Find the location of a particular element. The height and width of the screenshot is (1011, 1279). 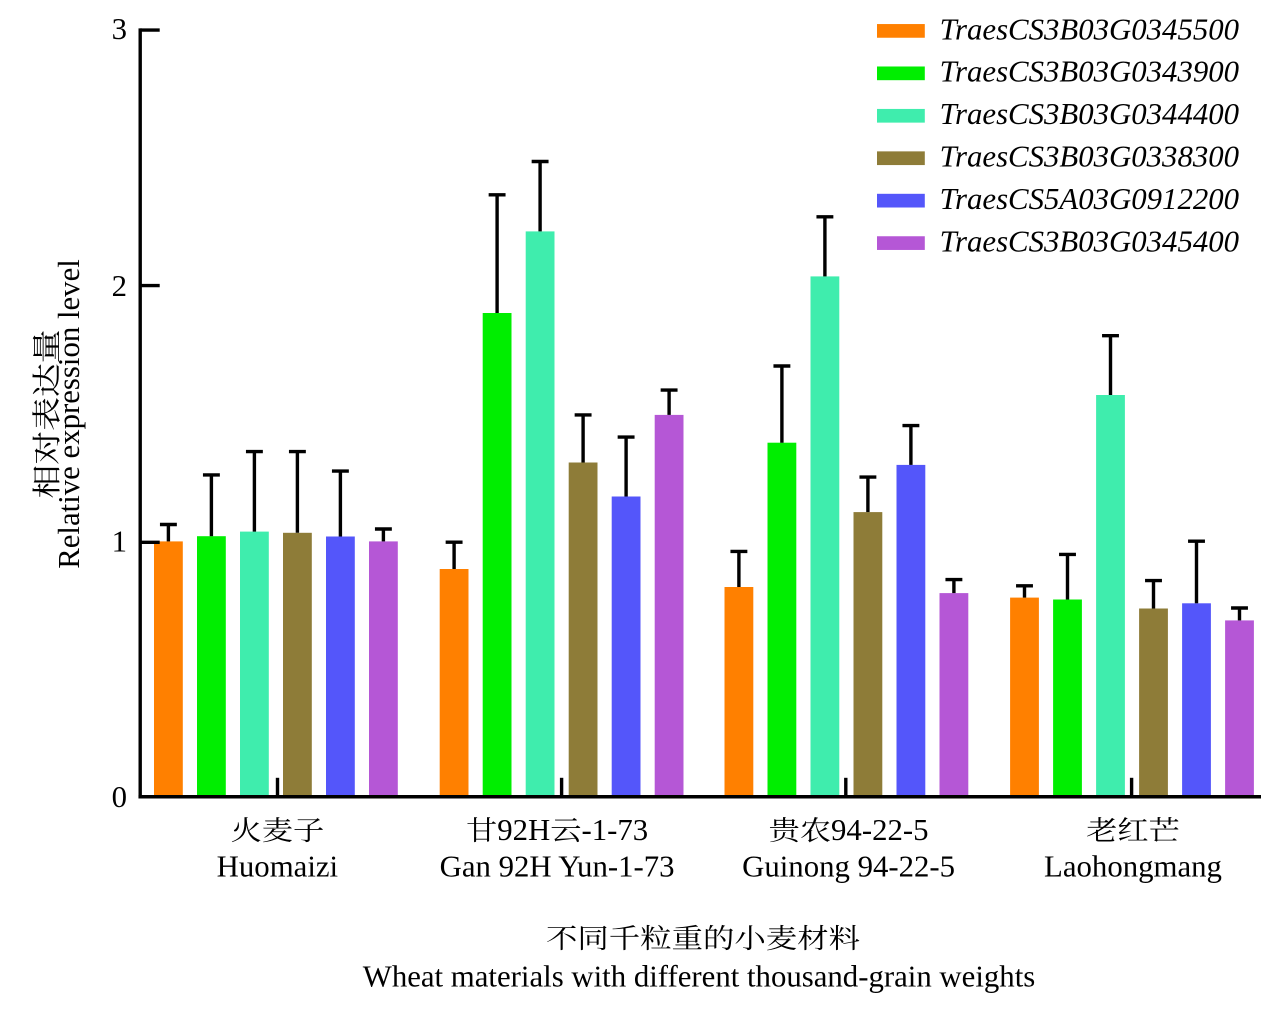

svg-text: TraesCS3B03G0344400 is located at coordinates (1089, 114).